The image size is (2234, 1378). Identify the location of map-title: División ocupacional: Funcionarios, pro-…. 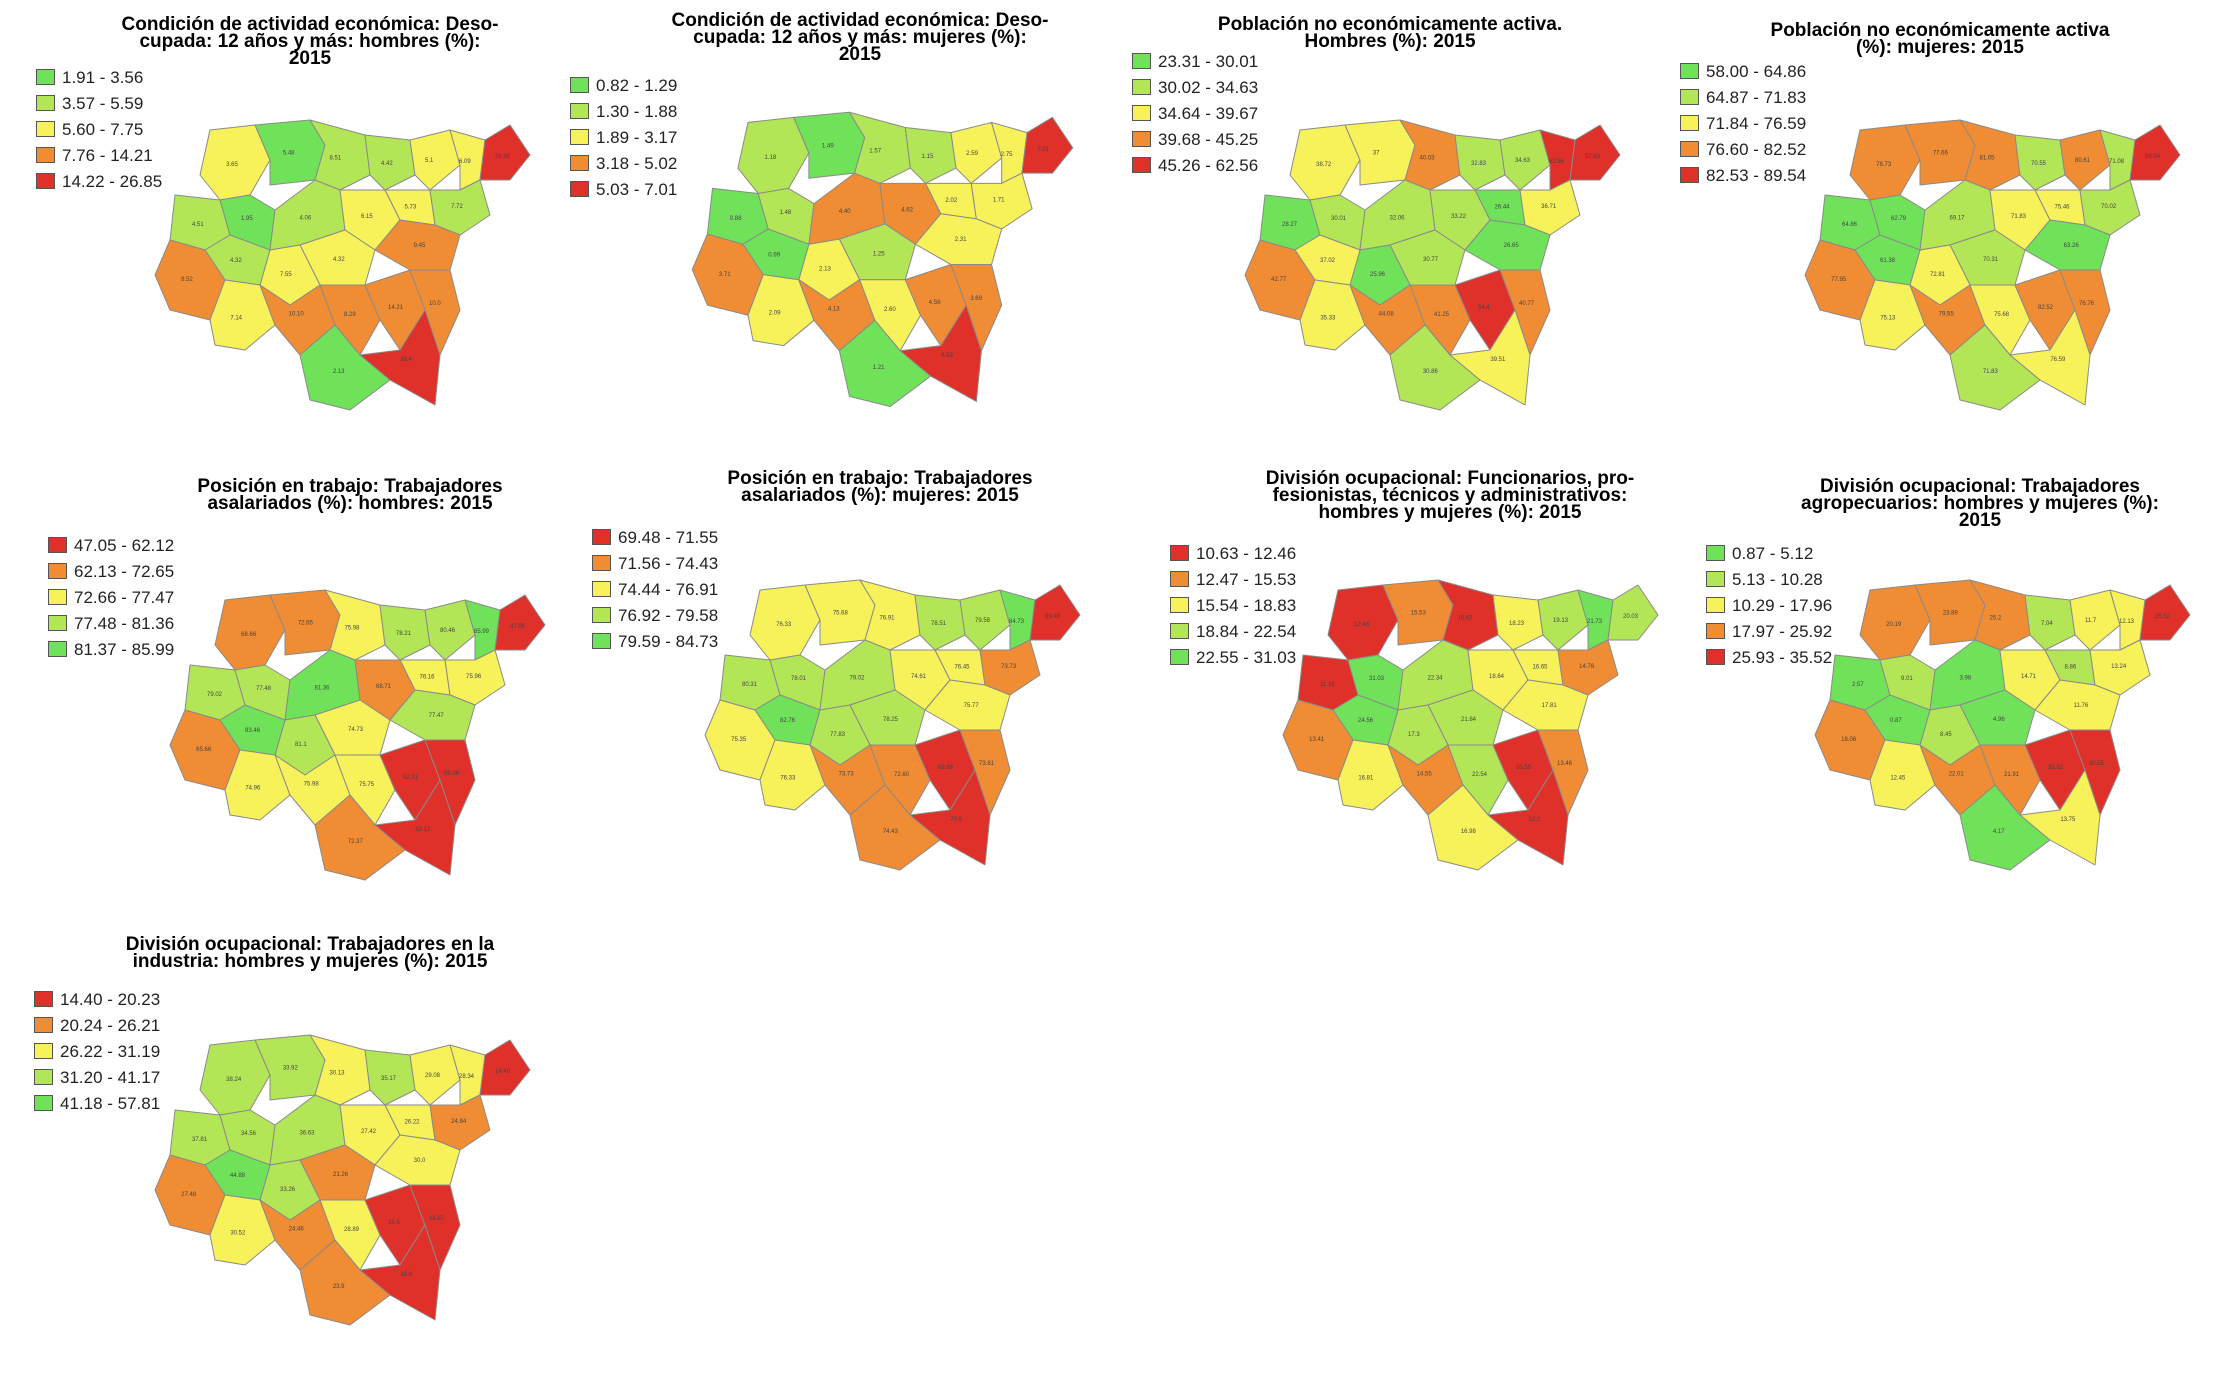
(1450, 495).